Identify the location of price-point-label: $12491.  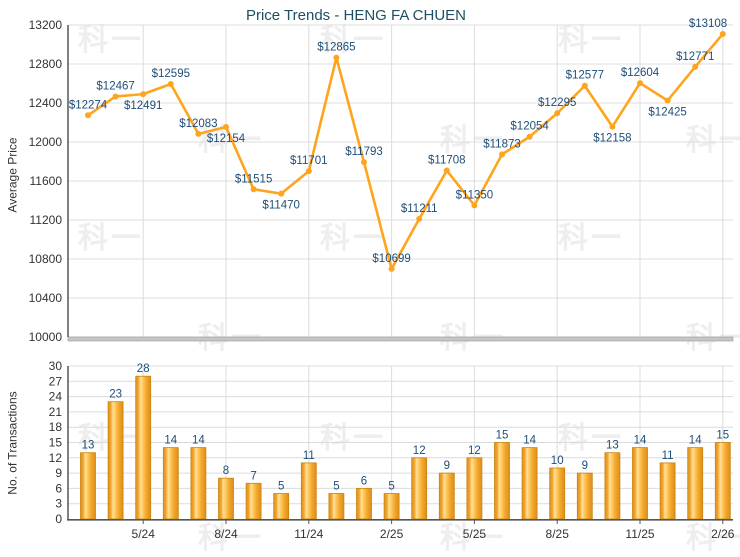
(143, 106).